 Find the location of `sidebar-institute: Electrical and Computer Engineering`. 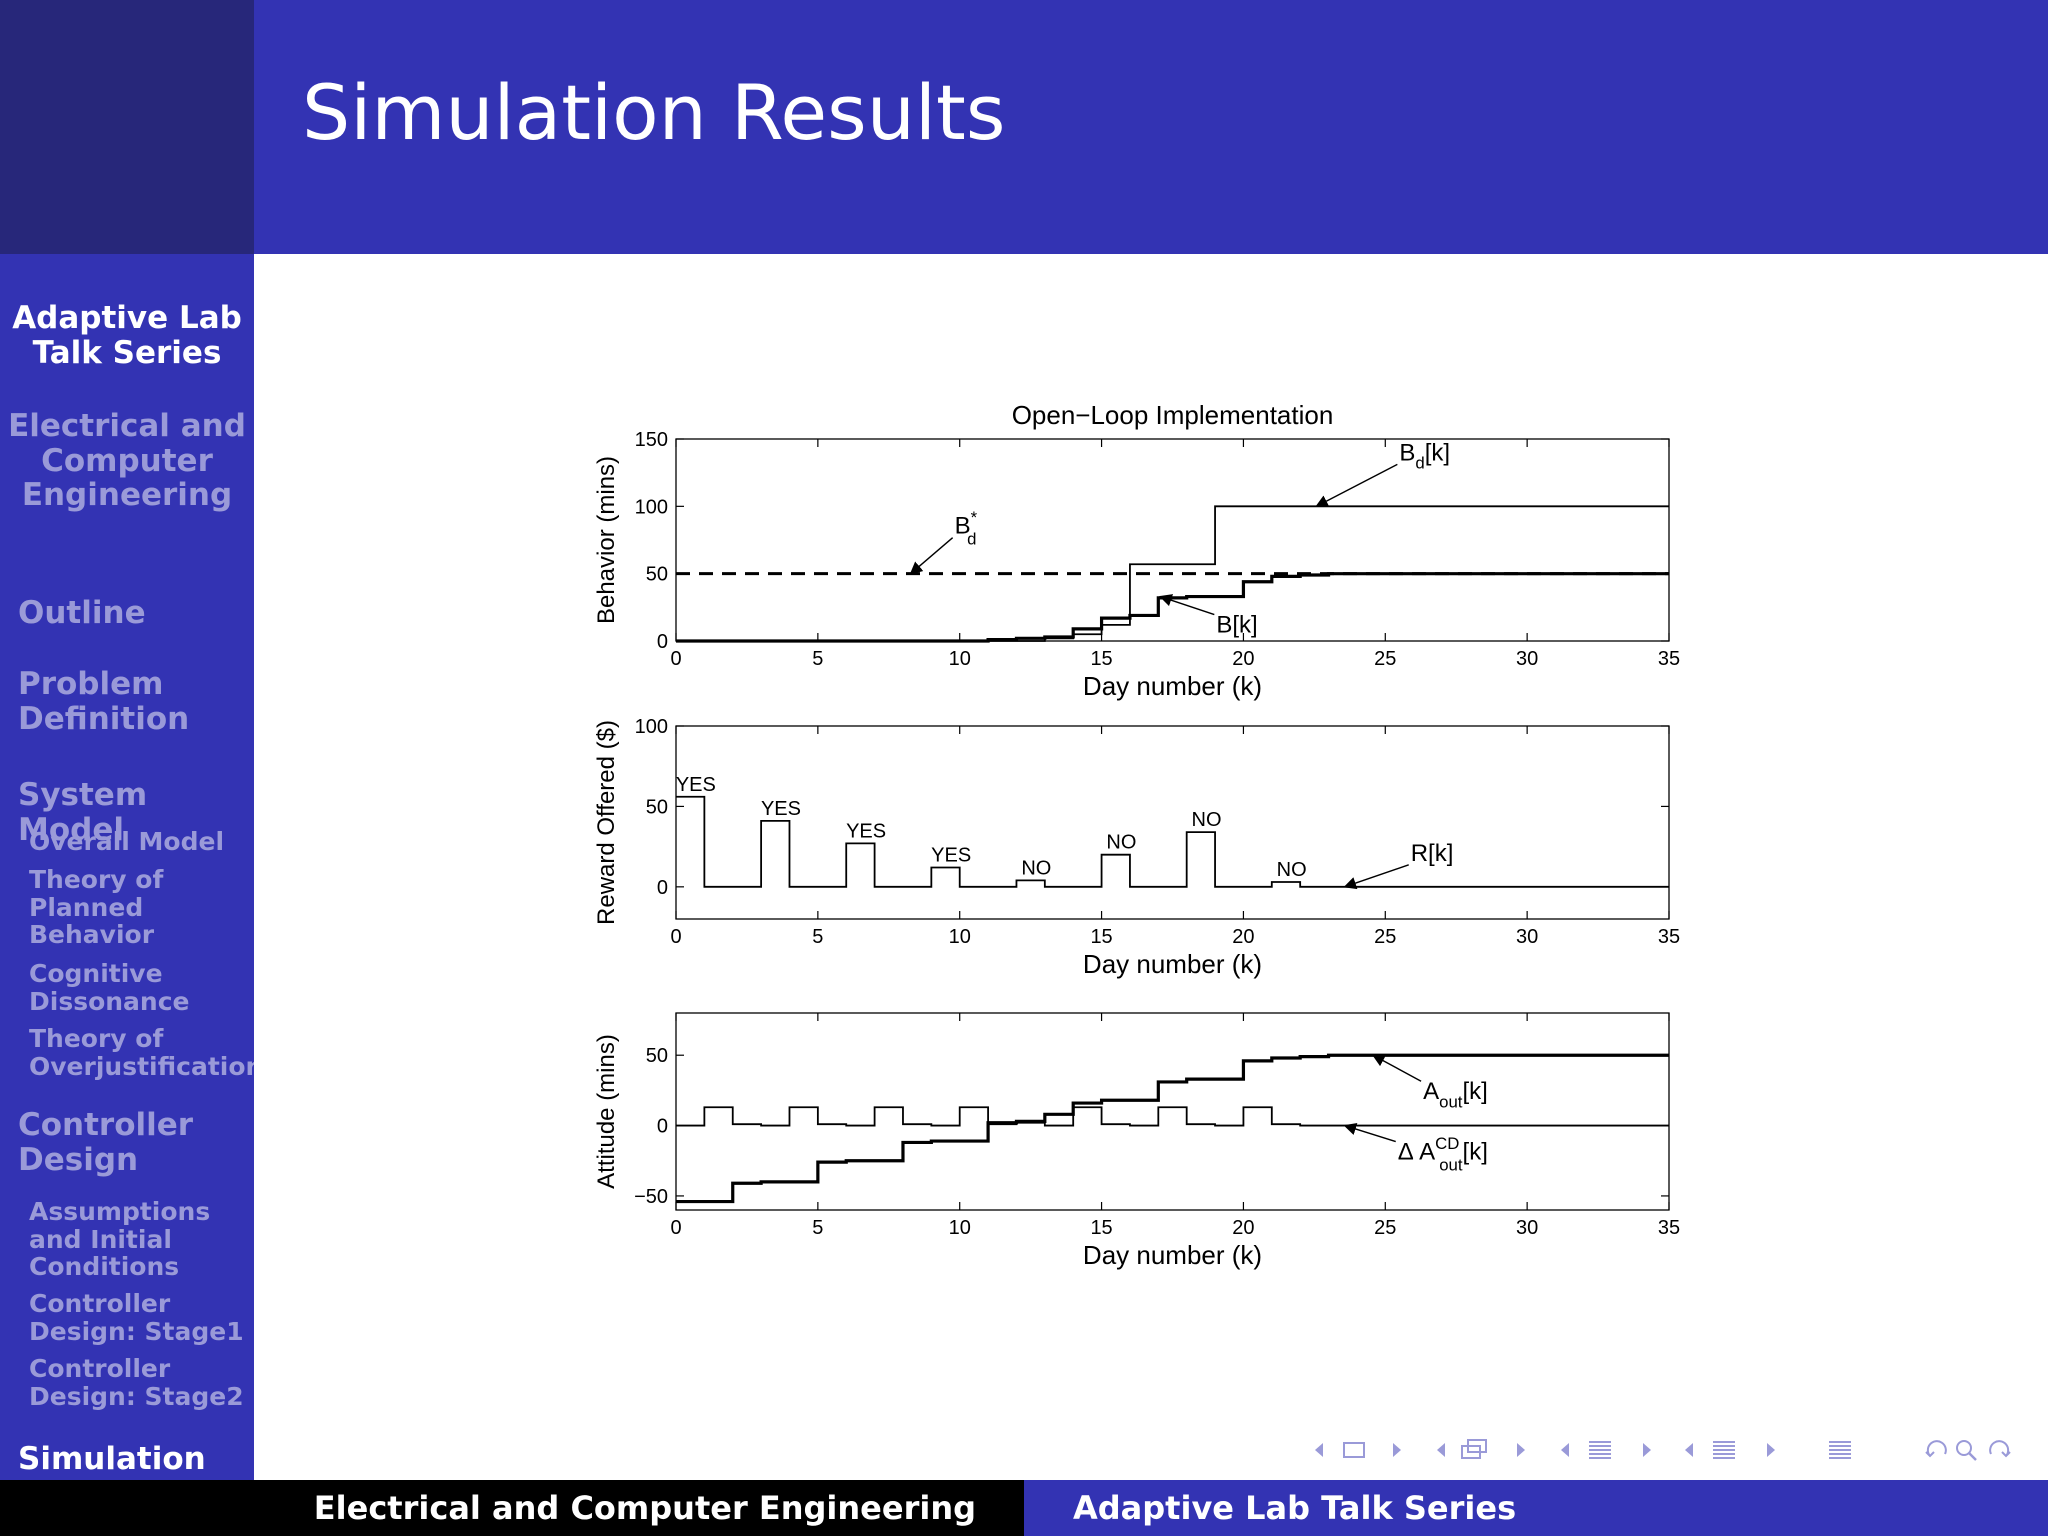

sidebar-institute: Electrical and Computer Engineering is located at coordinates (127, 461).